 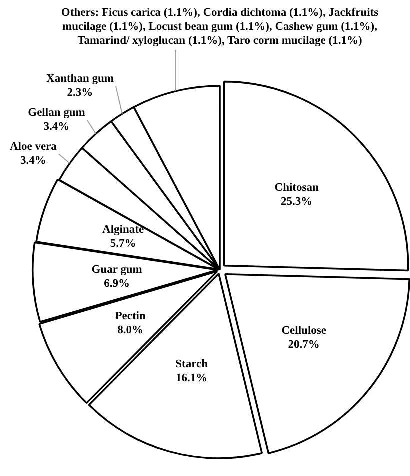 I want to click on slice-label: Pectin, so click(x=130, y=316).